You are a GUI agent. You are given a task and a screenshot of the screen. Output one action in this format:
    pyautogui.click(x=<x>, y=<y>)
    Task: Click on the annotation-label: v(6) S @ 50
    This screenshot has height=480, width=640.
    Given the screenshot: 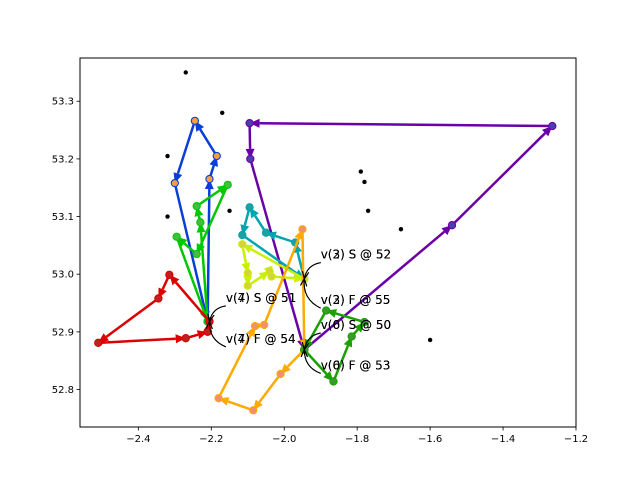 What is the action you would take?
    pyautogui.click(x=356, y=325)
    